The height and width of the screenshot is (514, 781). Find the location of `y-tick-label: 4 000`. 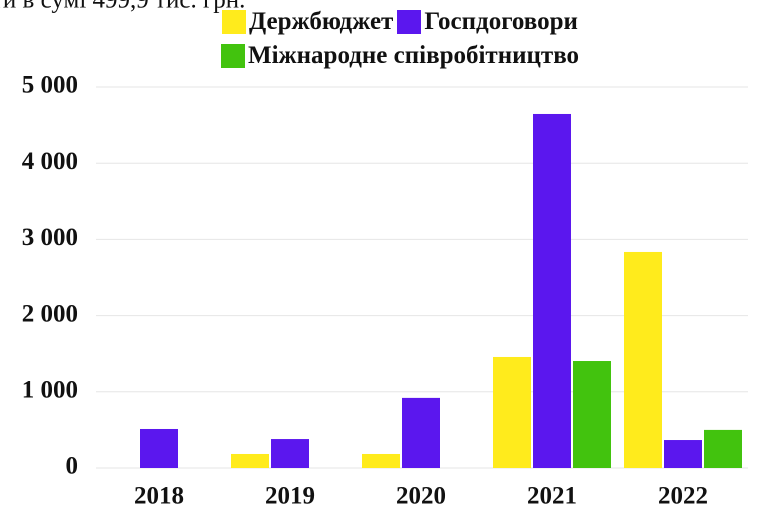

y-tick-label: 4 000 is located at coordinates (50, 161).